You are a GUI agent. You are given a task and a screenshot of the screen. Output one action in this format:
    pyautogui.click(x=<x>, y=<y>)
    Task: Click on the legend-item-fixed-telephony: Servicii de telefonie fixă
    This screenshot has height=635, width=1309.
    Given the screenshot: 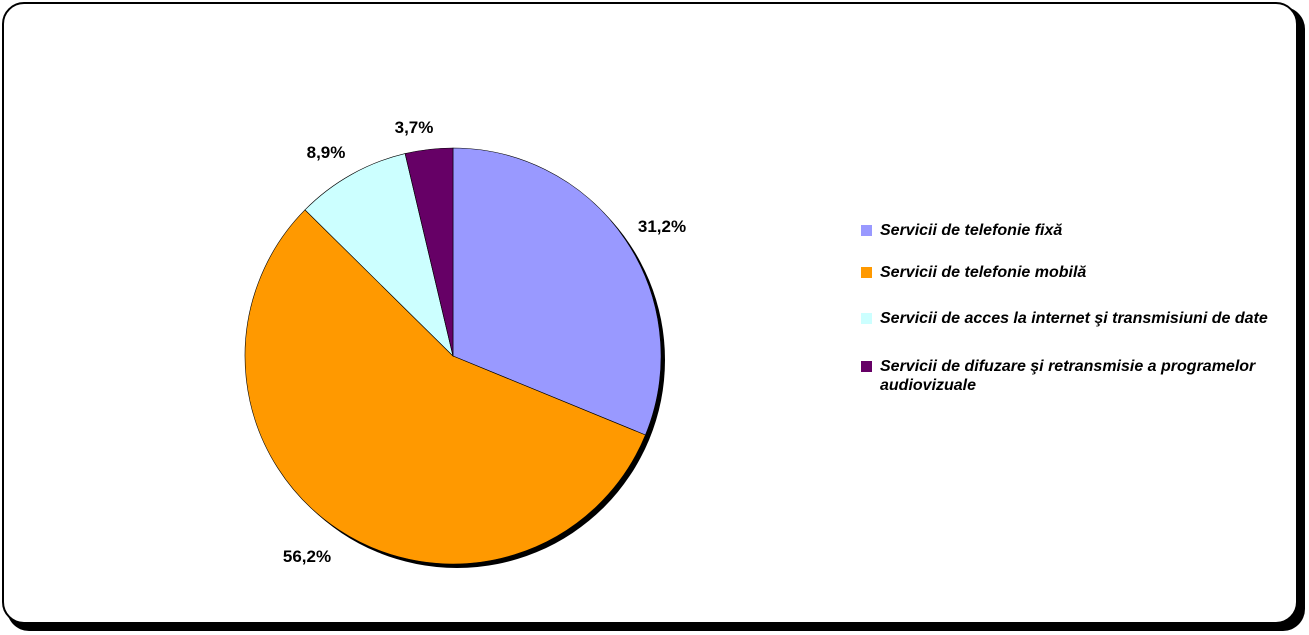 What is the action you would take?
    pyautogui.click(x=1081, y=242)
    